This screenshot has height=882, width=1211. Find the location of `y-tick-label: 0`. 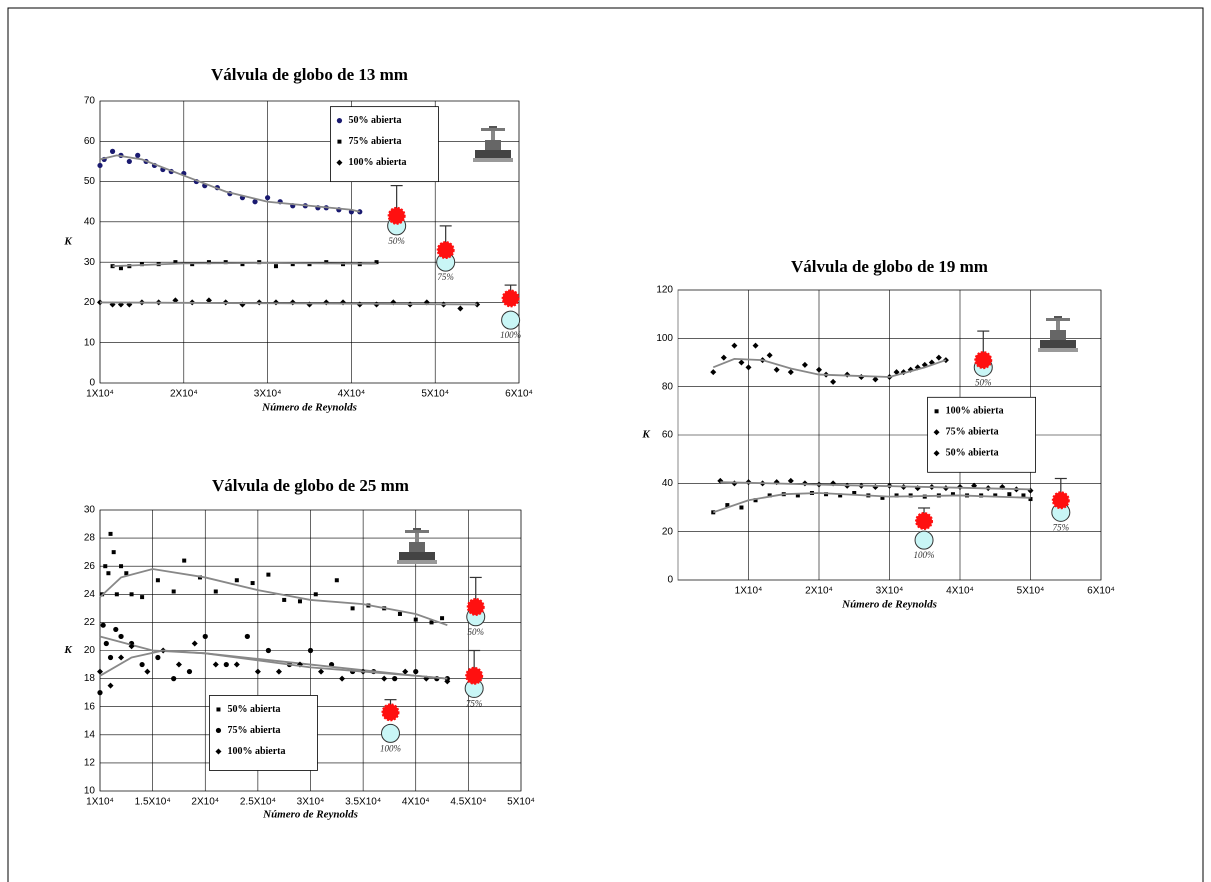

y-tick-label: 0 is located at coordinates (670, 580).